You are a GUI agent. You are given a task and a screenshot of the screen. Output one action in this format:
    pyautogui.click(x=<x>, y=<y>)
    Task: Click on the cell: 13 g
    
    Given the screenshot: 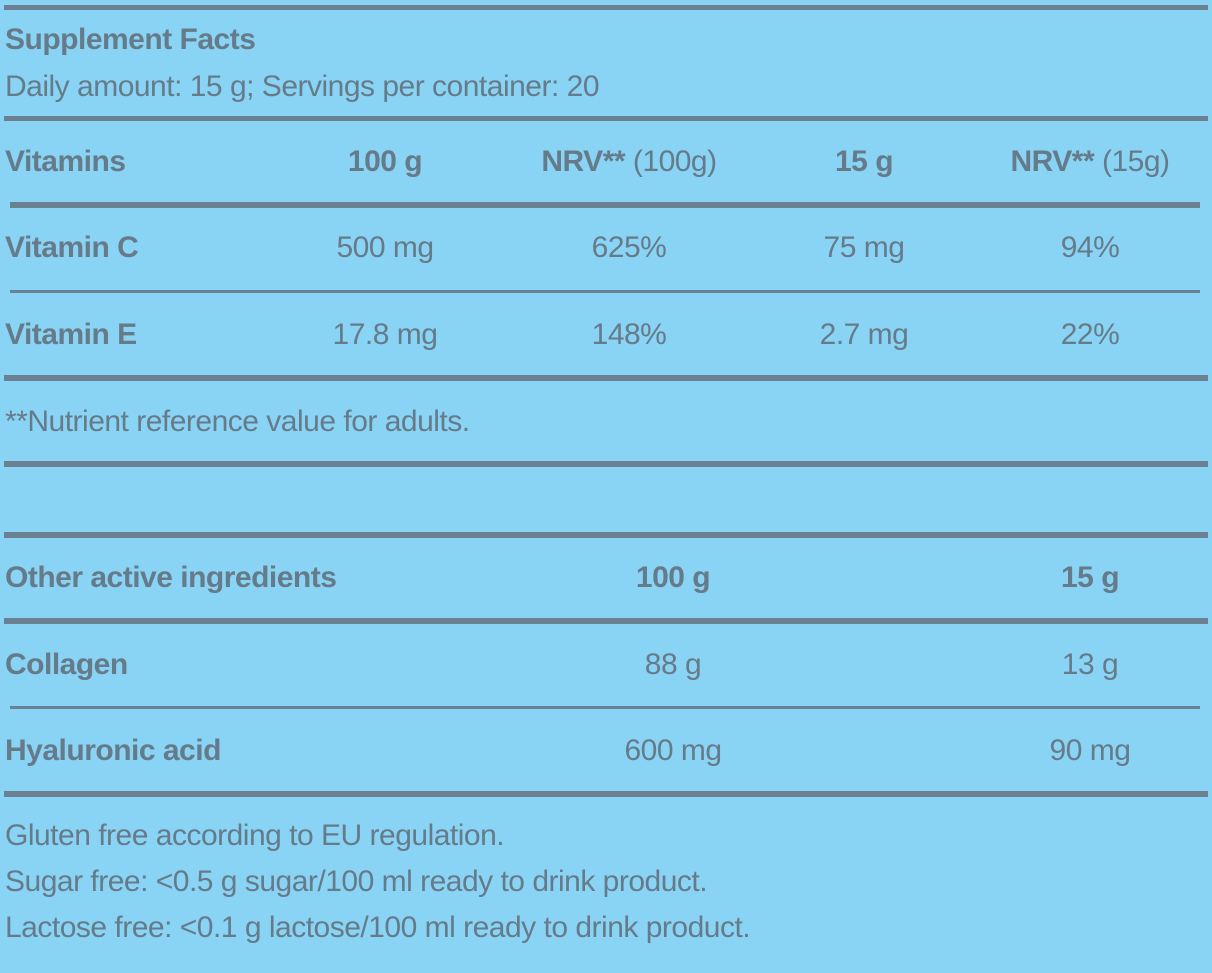 What is the action you would take?
    pyautogui.click(x=1090, y=664)
    